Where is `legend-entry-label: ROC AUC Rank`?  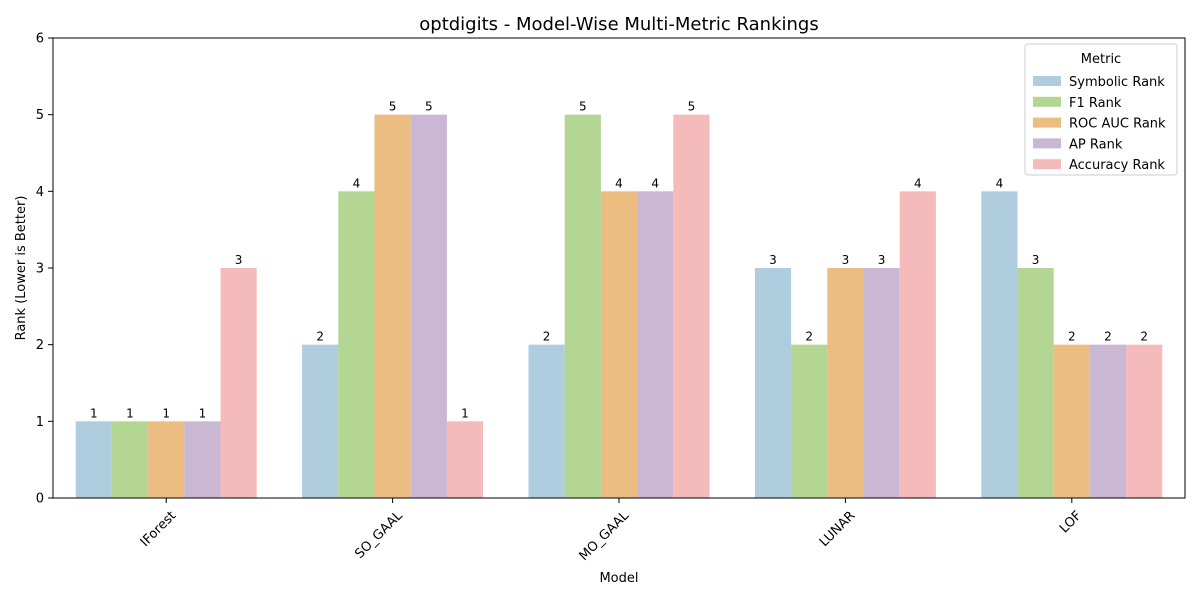
legend-entry-label: ROC AUC Rank is located at coordinates (1117, 124).